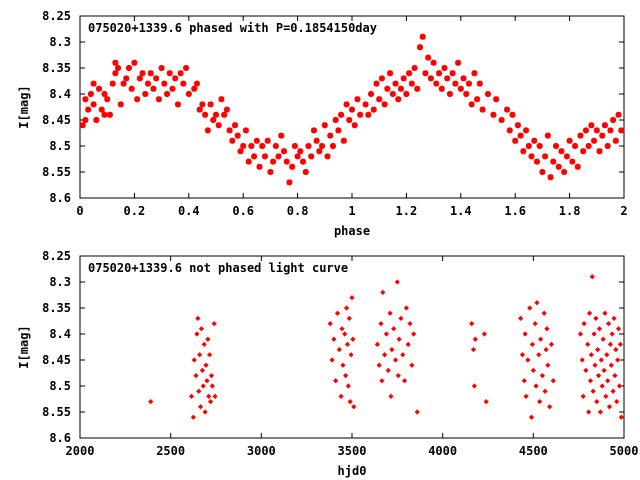  Describe the element at coordinates (243, 211) in the screenshot. I see `phased-x-tick-label: 0.6` at that location.